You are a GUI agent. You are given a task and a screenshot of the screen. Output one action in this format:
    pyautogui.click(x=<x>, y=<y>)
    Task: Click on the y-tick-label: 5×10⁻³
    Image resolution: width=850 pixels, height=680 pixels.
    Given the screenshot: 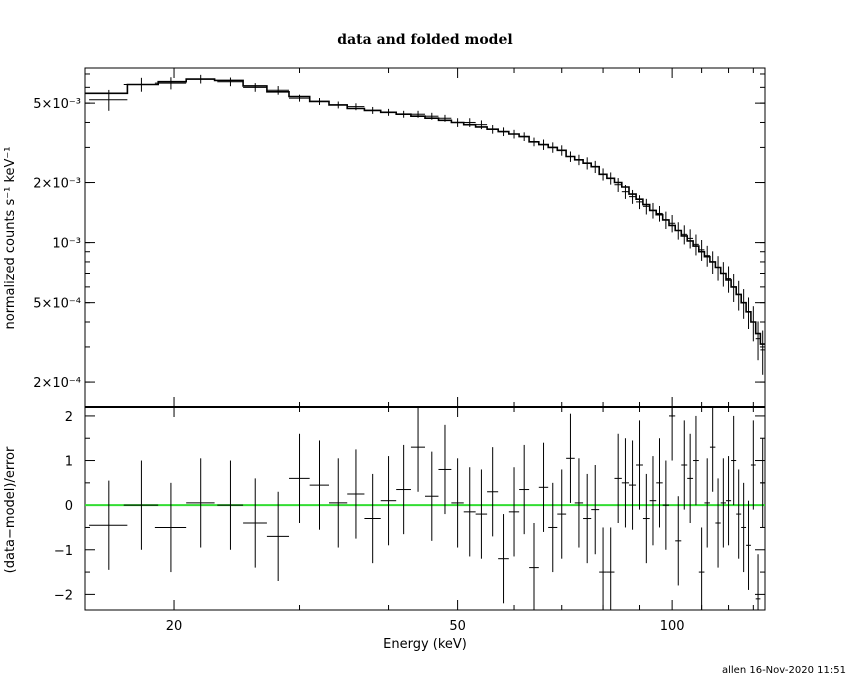 What is the action you would take?
    pyautogui.click(x=57, y=104)
    